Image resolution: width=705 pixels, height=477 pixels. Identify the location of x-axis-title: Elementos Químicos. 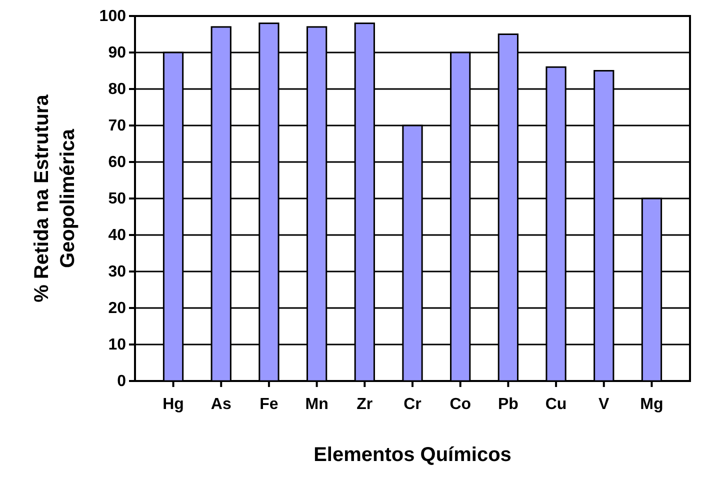
(413, 455).